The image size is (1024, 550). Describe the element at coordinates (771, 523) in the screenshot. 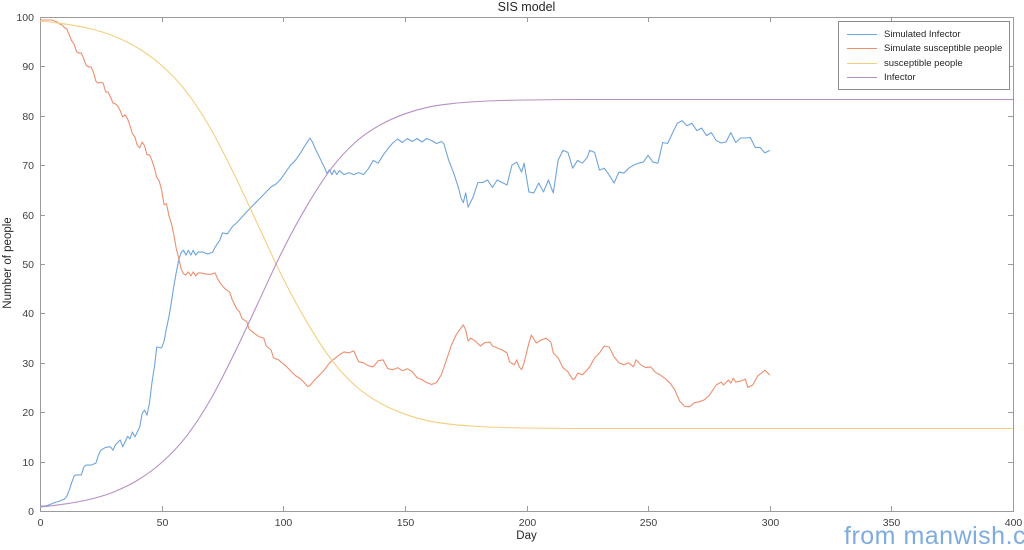

I see `x-tick-label: 300` at that location.